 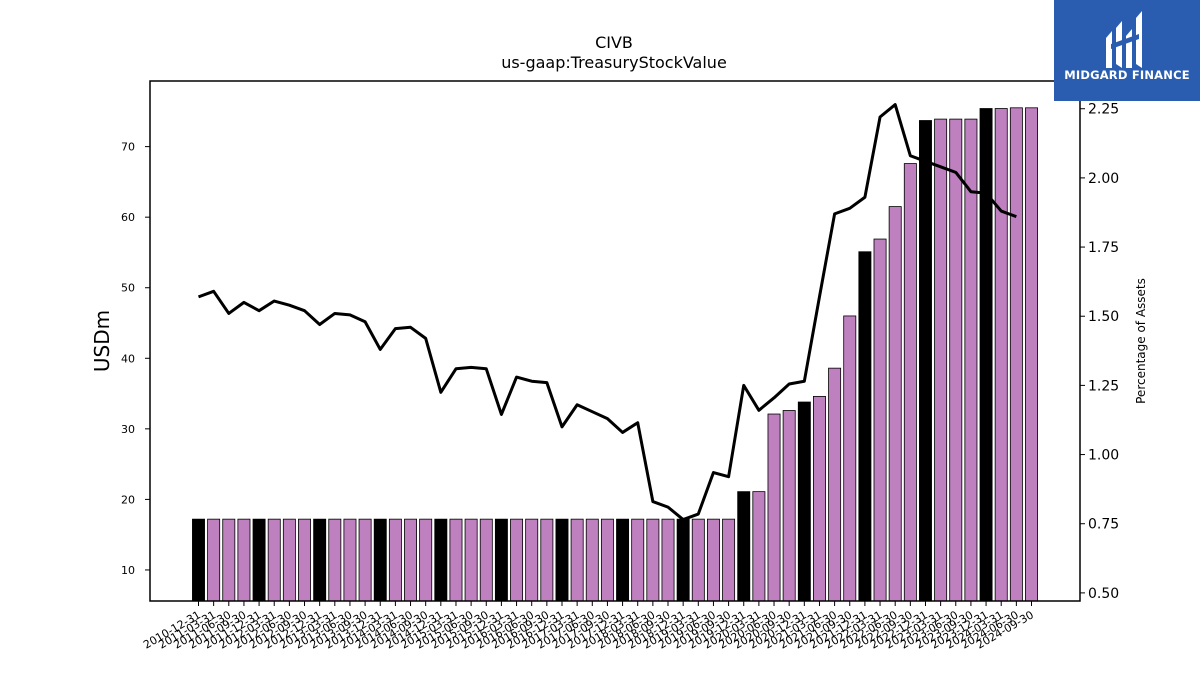 I want to click on right-tick-label: 1.25, so click(x=1103, y=386).